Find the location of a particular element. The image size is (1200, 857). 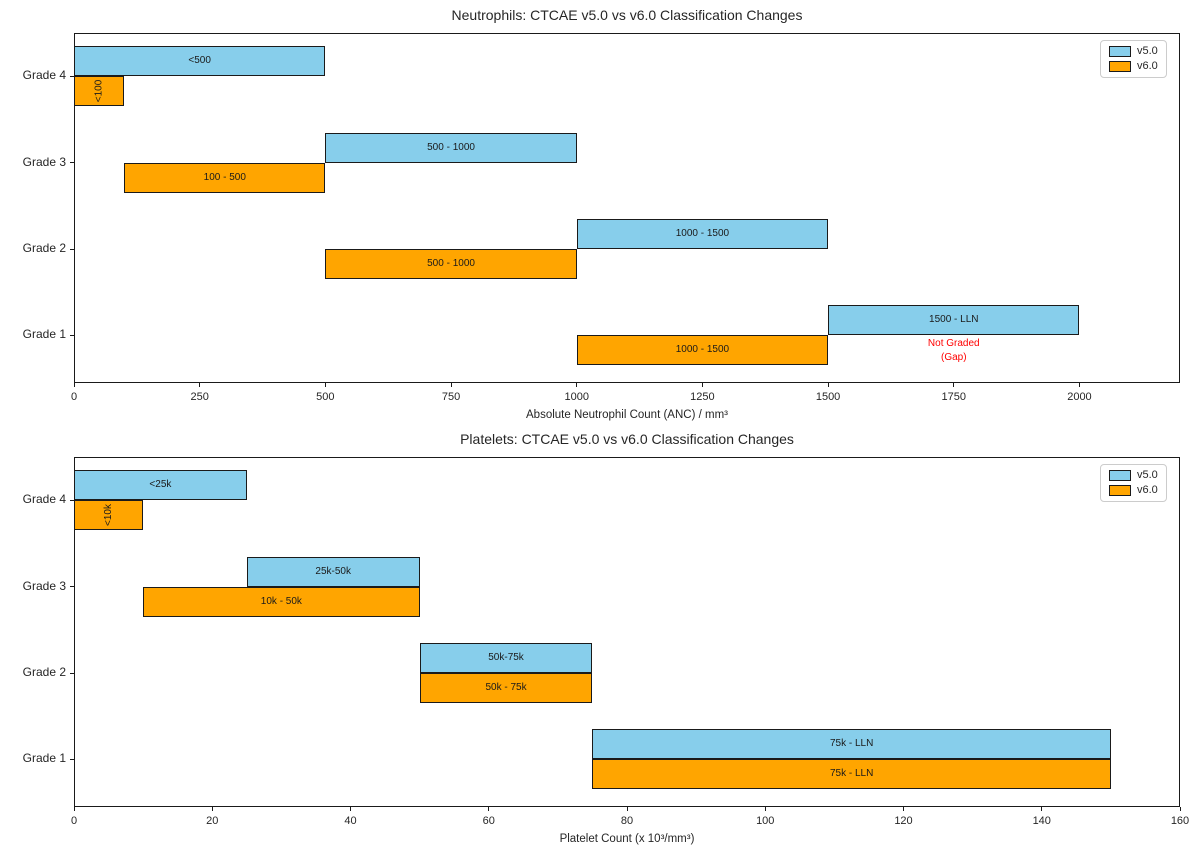

x-tick-label: 100 is located at coordinates (765, 821).